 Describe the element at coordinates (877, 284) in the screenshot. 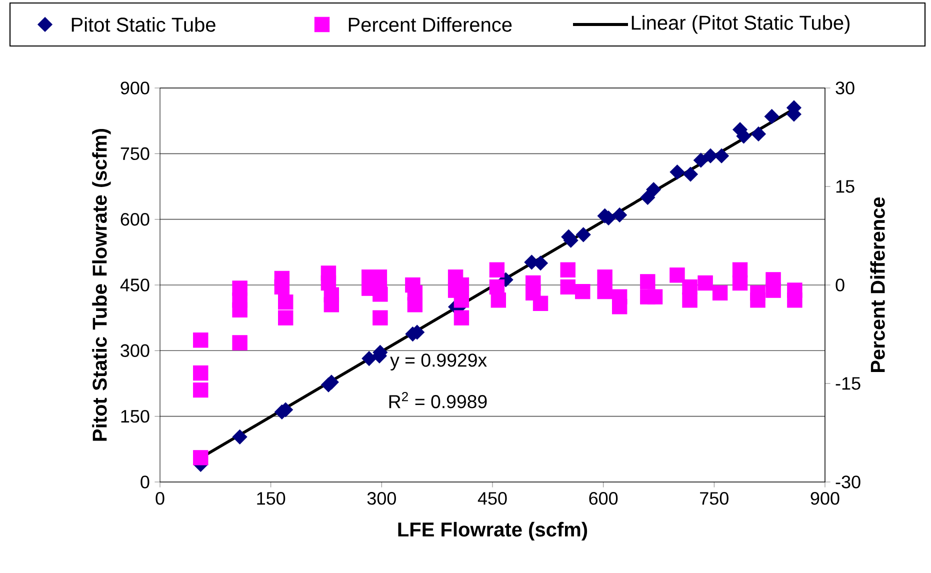

I see `y2-axis-title: Percent Difference` at that location.